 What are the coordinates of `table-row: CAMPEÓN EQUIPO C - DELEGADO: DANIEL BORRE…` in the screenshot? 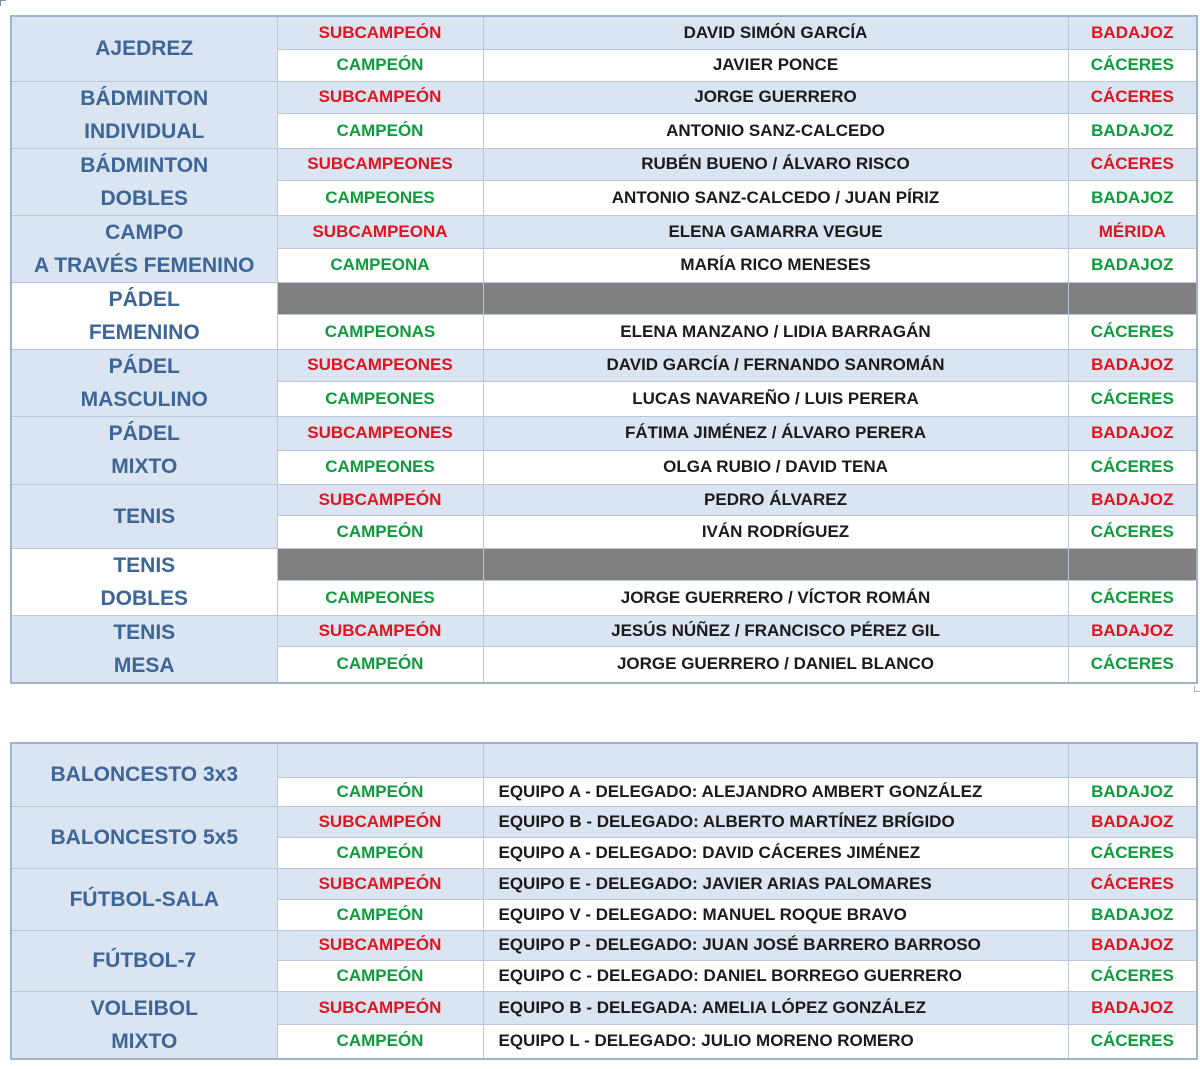 It's located at (604, 975).